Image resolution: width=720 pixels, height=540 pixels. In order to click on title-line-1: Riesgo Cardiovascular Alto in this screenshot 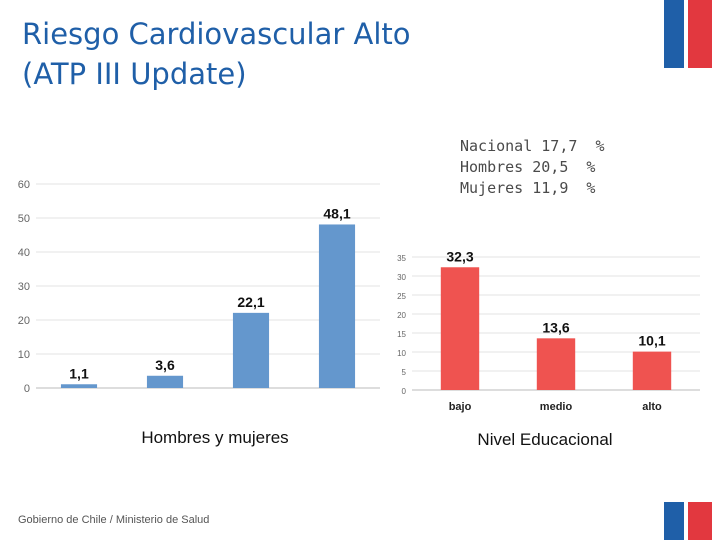, I will do `click(216, 34)`.